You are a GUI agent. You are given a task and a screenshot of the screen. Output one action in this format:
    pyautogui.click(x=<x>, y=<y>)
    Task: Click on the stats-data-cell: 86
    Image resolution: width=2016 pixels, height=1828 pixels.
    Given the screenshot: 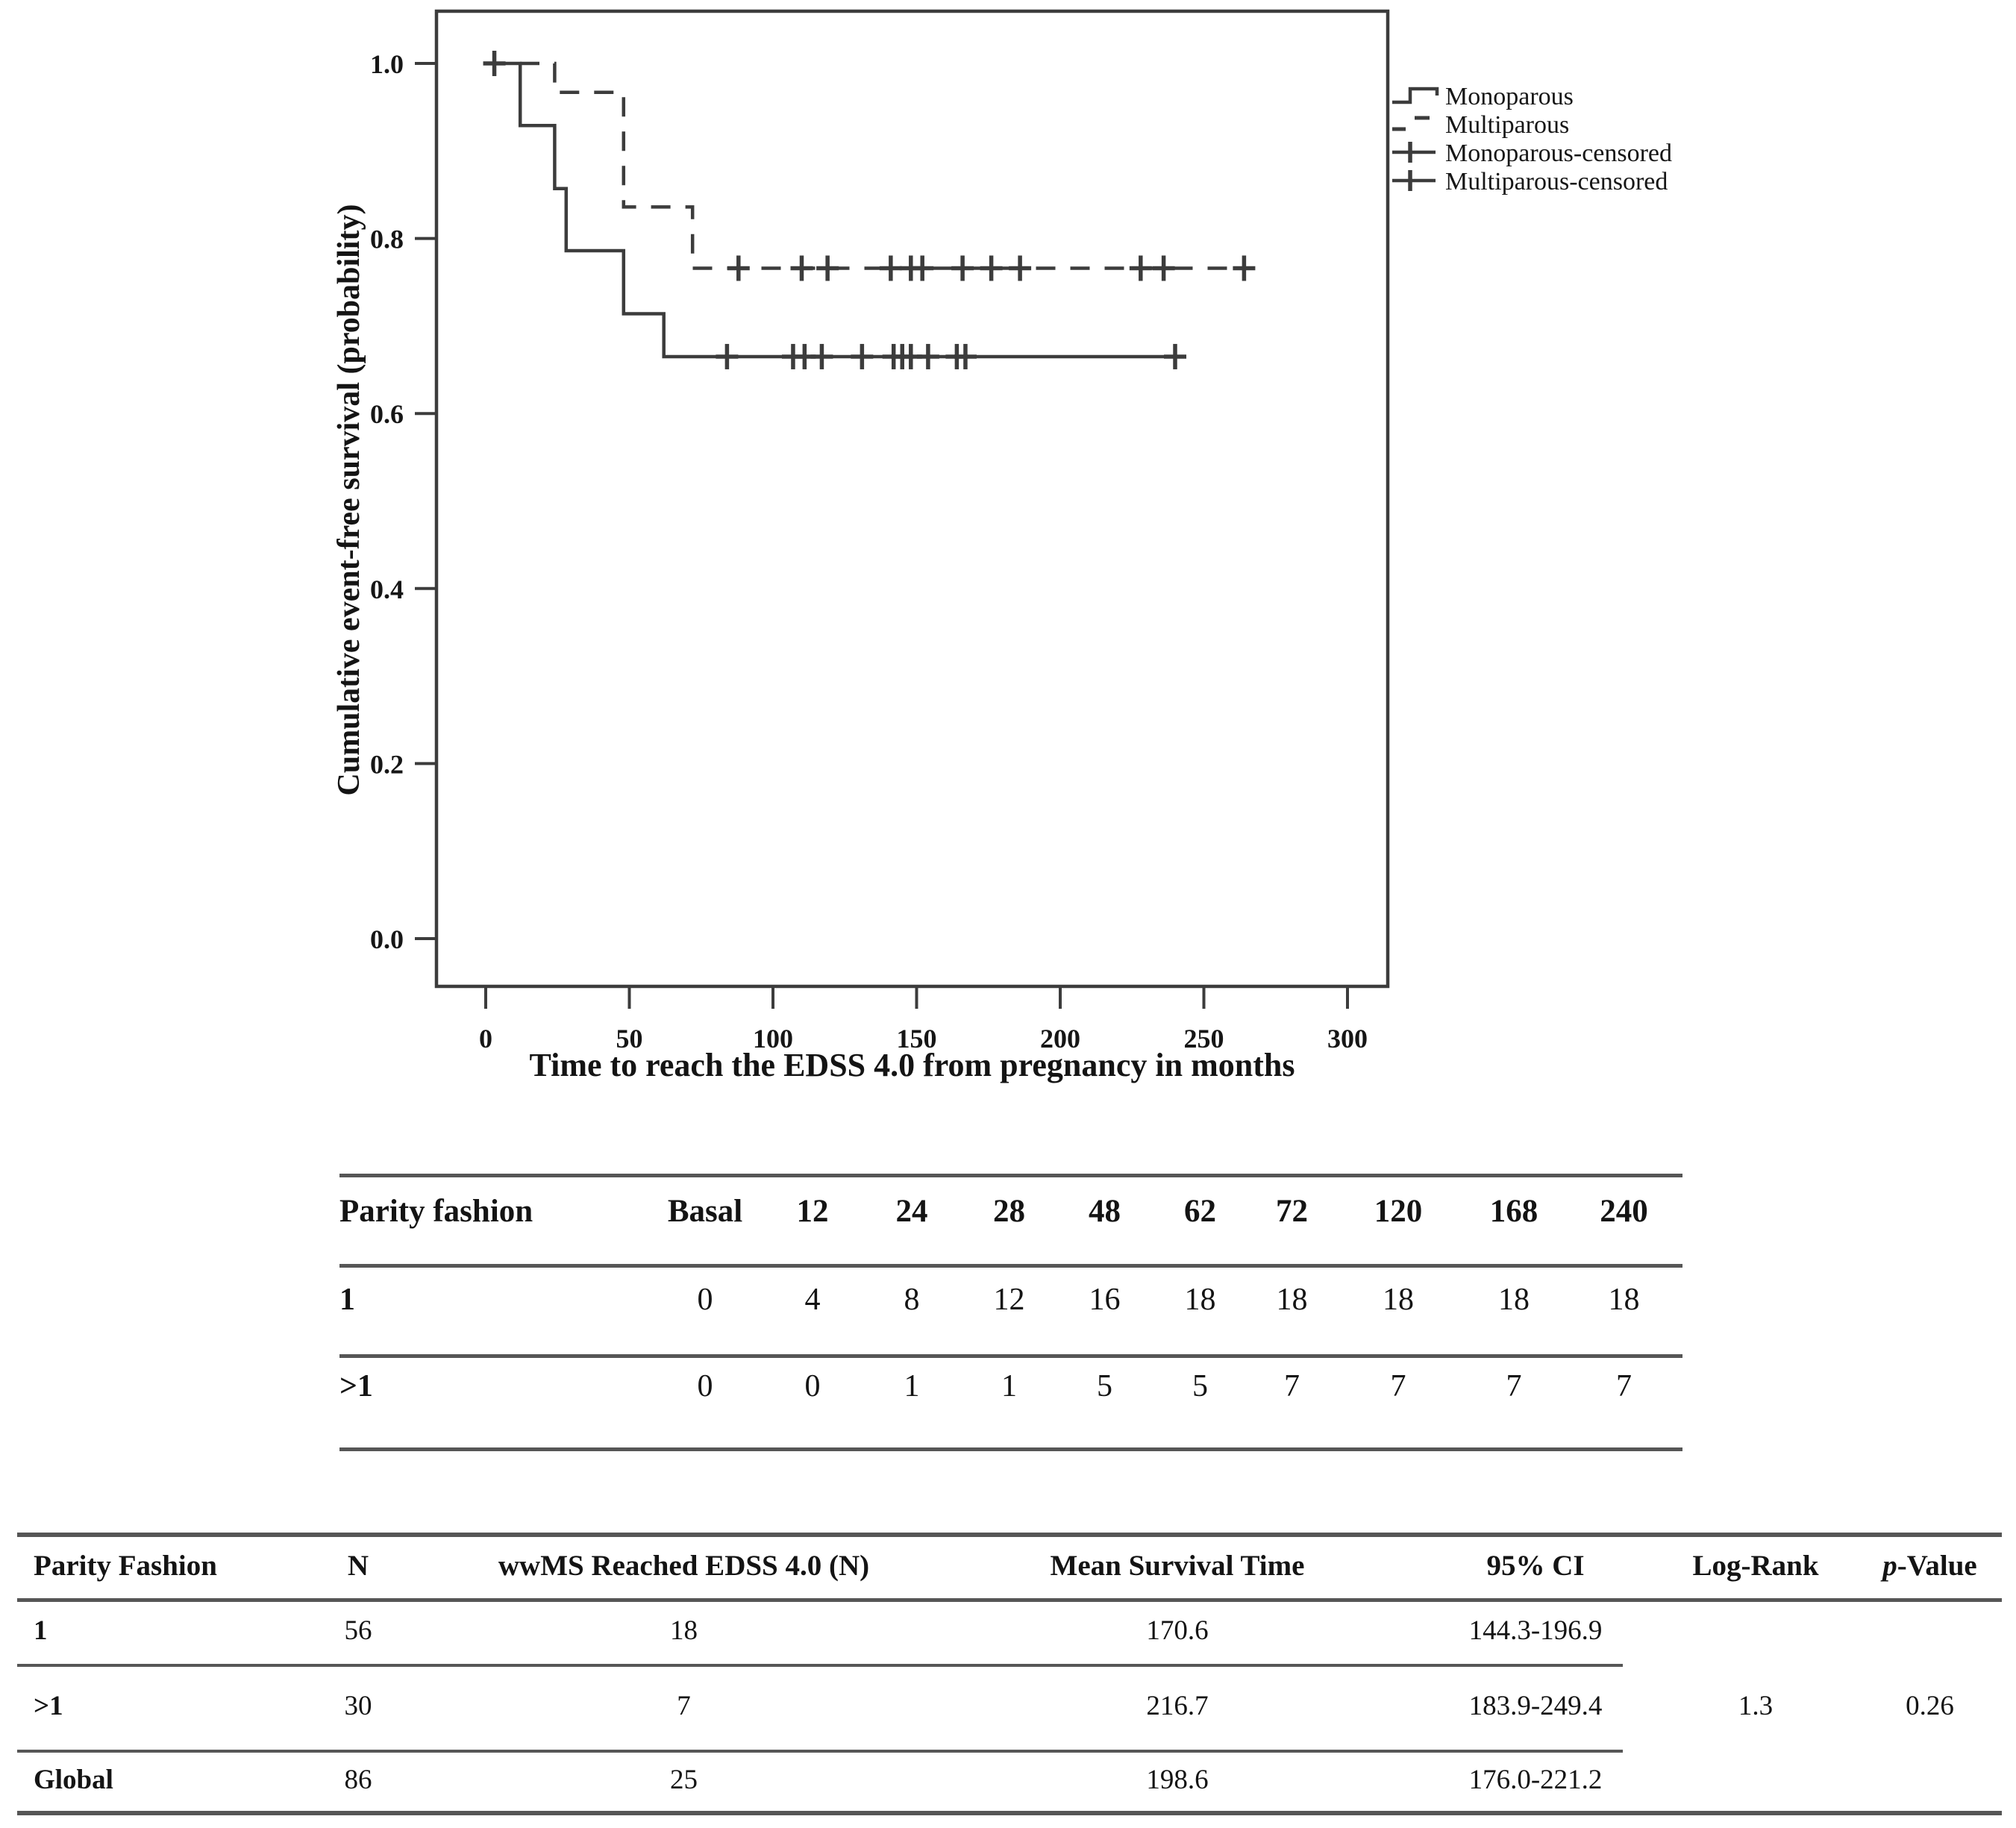 What is the action you would take?
    pyautogui.click(x=358, y=1780)
    